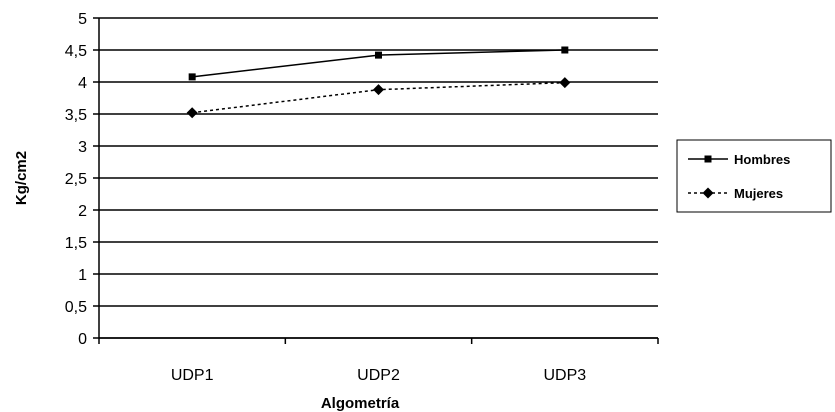 The image size is (835, 412). I want to click on x-axis-title: Algometría, so click(360, 403).